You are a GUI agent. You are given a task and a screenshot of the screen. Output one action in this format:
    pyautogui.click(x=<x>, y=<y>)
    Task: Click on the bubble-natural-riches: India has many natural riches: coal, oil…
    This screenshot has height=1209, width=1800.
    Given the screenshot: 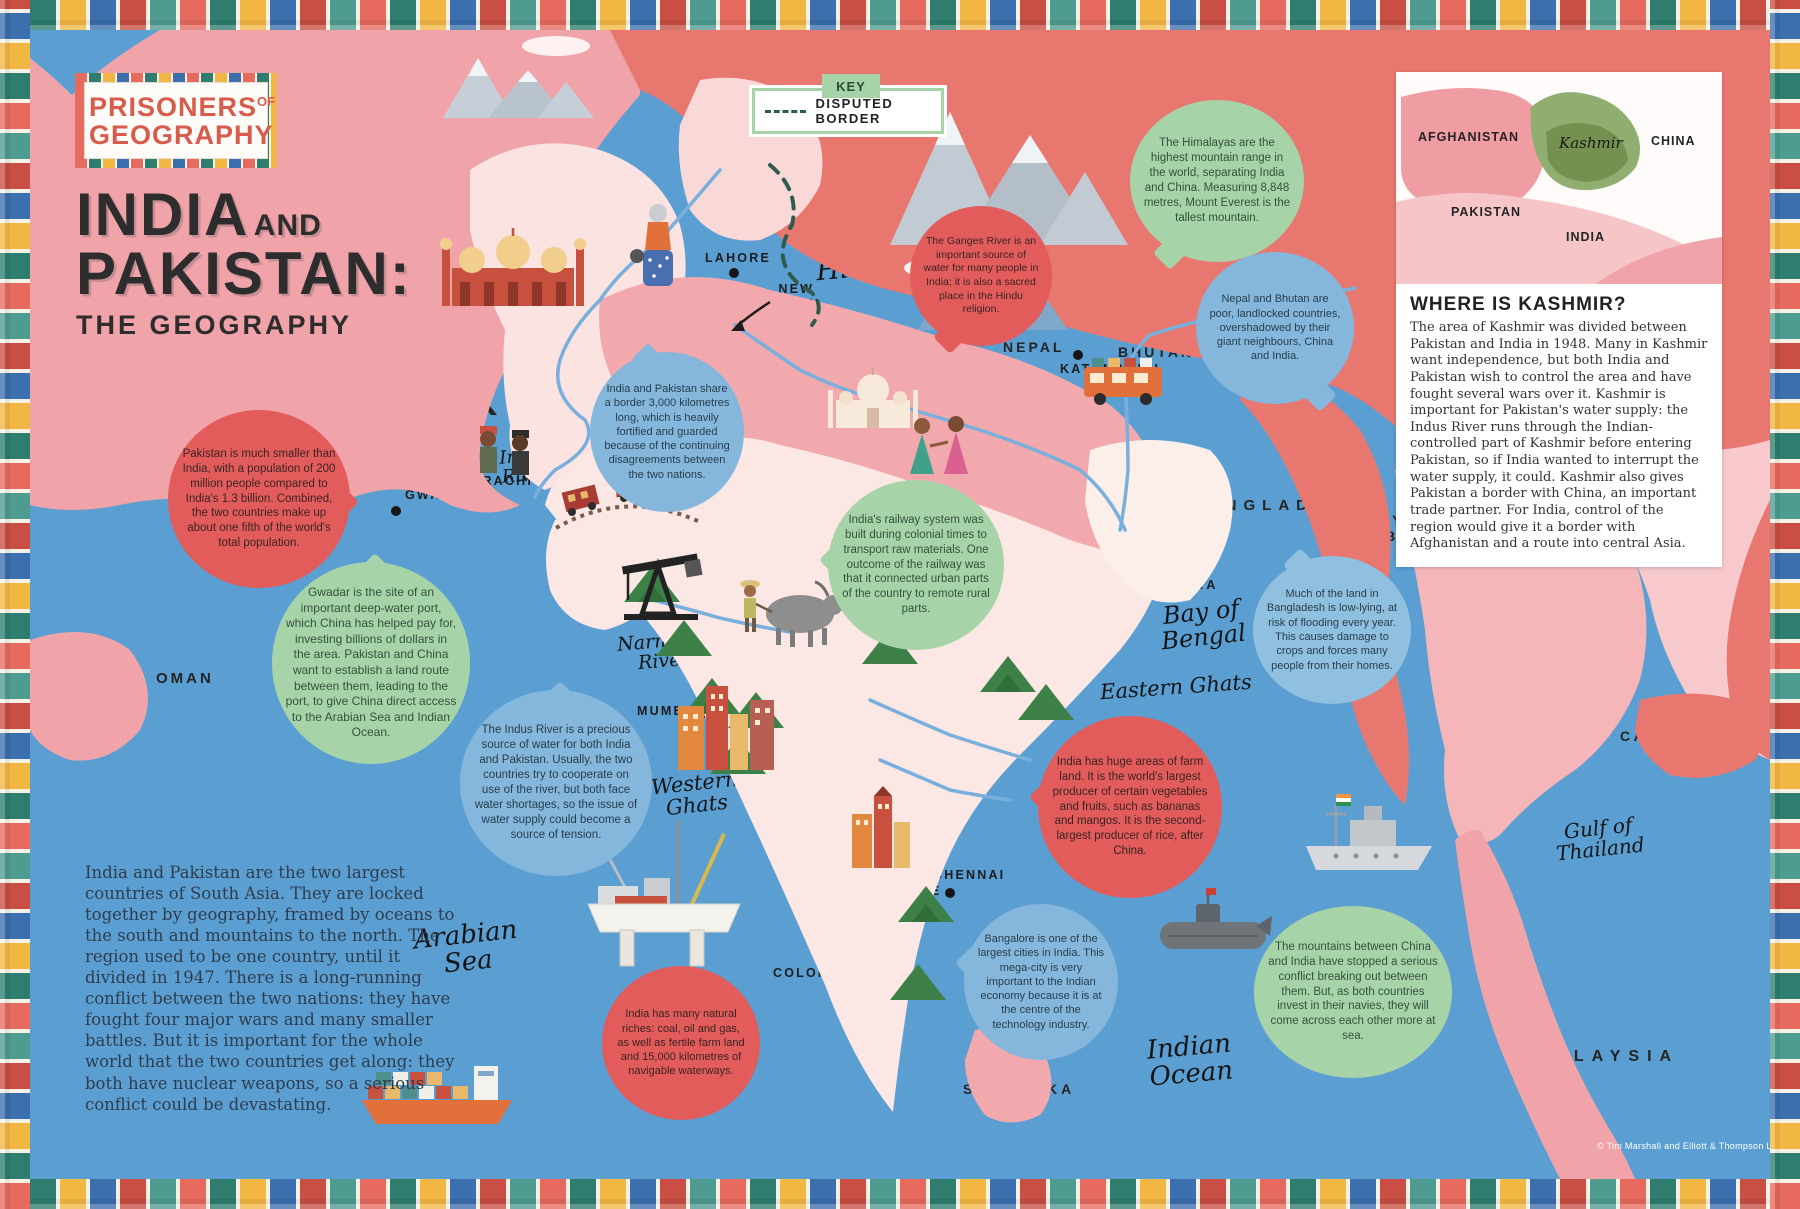 What is the action you would take?
    pyautogui.click(x=681, y=1043)
    